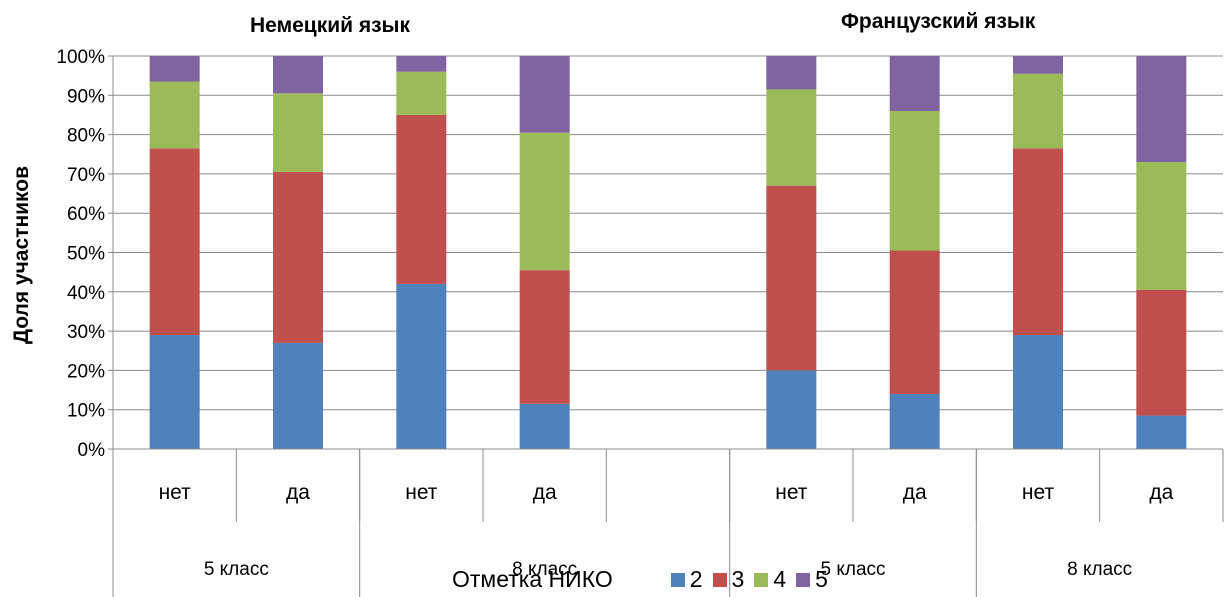 This screenshot has height=597, width=1226. Describe the element at coordinates (86, 136) in the screenshot. I see `y-tick-label: 80%` at that location.